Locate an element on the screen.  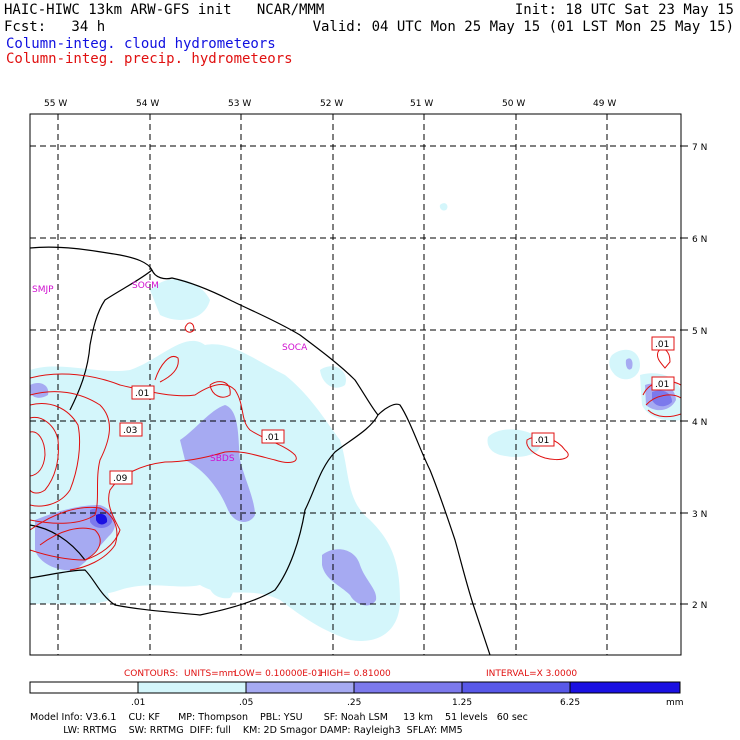
contours-label: CONTOURS: is located at coordinates (151, 674).